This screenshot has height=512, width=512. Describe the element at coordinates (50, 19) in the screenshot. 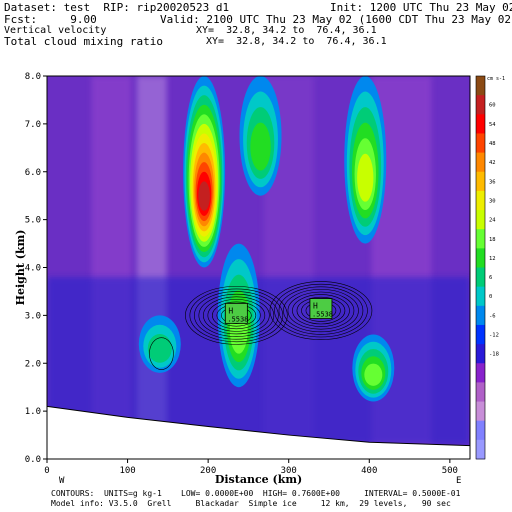

I see `forecast-hour: Fcst: 9.00` at that location.